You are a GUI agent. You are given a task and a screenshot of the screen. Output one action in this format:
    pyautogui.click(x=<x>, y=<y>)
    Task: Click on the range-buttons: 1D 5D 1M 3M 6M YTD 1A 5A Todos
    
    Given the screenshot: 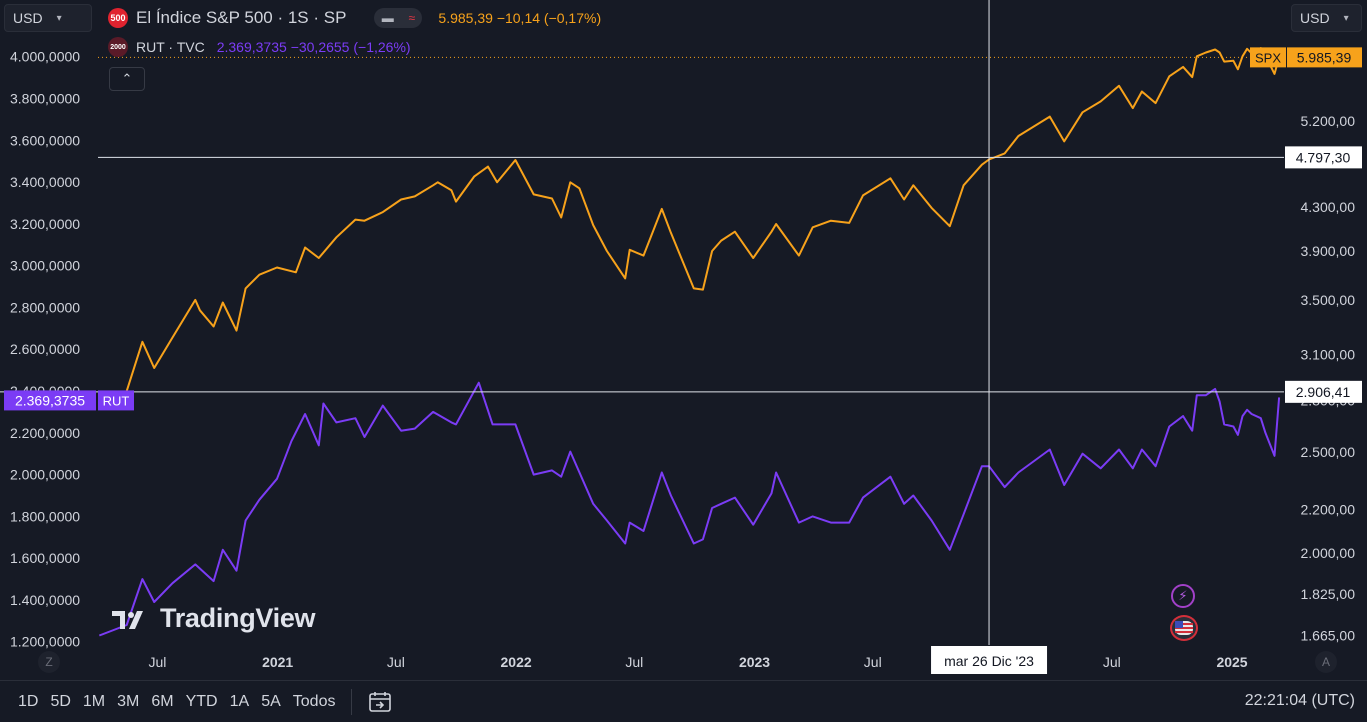 What is the action you would take?
    pyautogui.click(x=167, y=702)
    